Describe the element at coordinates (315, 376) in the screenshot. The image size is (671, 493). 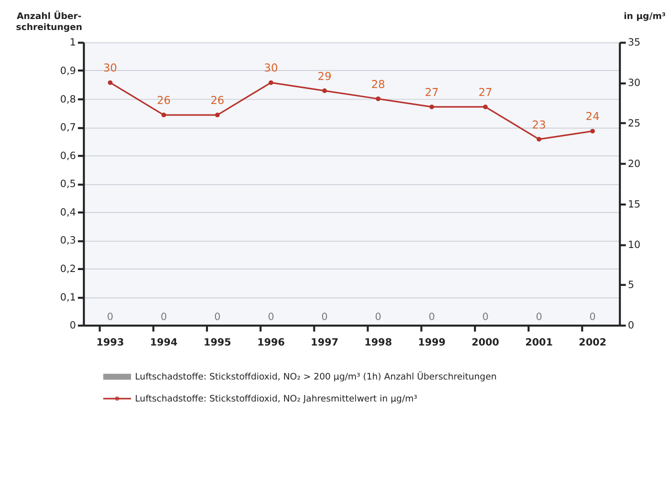
I see `legend-label: Luftschadstoffe: Stickstoffdioxid, NO₂ > 200 µg/m³ (1h) Anzahl Überschreitungen` at that location.